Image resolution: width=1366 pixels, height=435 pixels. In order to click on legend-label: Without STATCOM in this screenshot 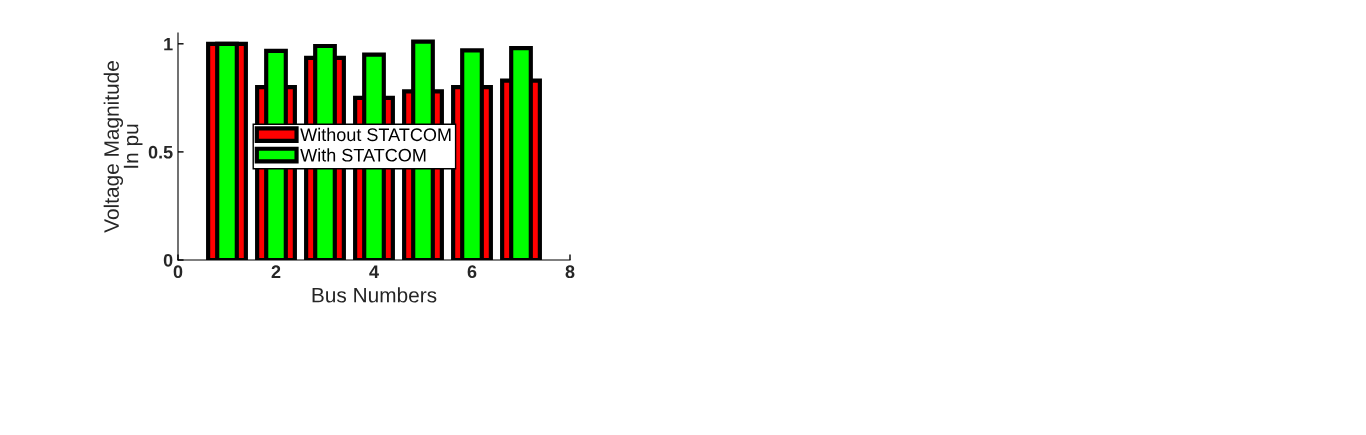, I will do `click(375, 134)`.